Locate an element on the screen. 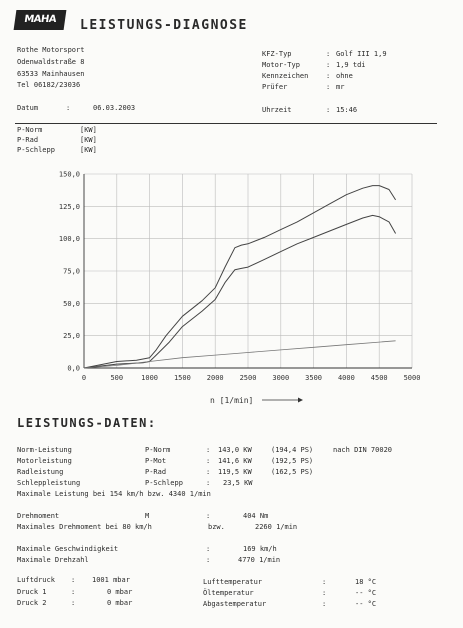 Image resolution: width=463 pixels, height=628 pixels. perf-norm-colon: : is located at coordinates (208, 450).